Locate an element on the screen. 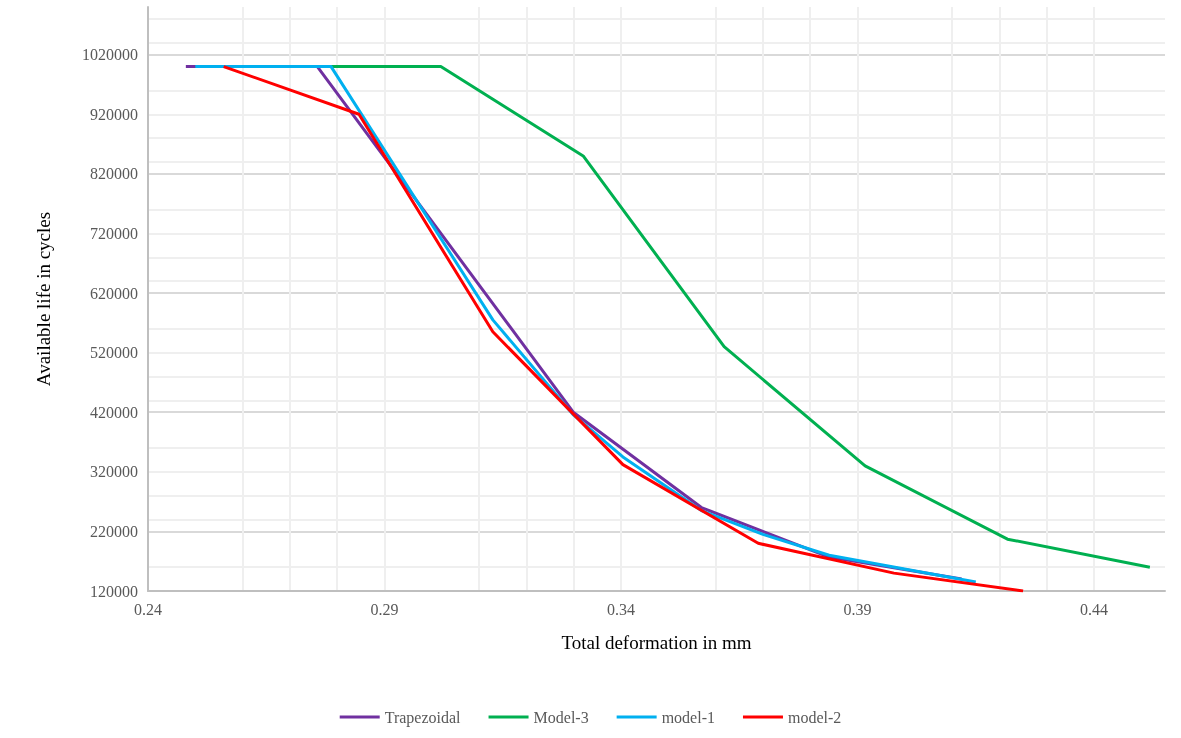 This screenshot has width=1181, height=738. y-tick-label: 320000 is located at coordinates (114, 472).